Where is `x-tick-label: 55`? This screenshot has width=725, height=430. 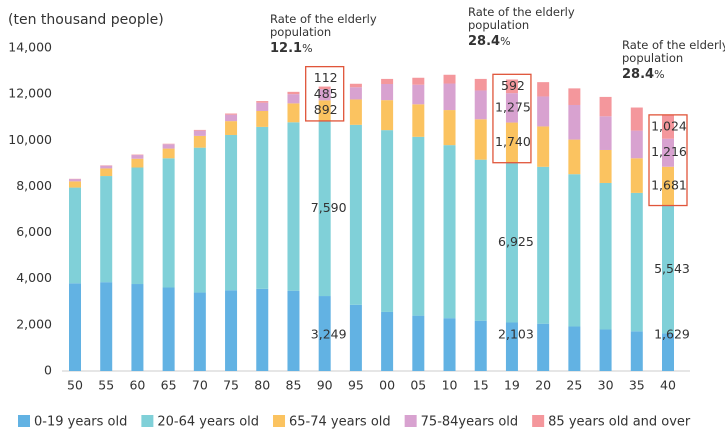 x-tick-label: 55 is located at coordinates (106, 385).